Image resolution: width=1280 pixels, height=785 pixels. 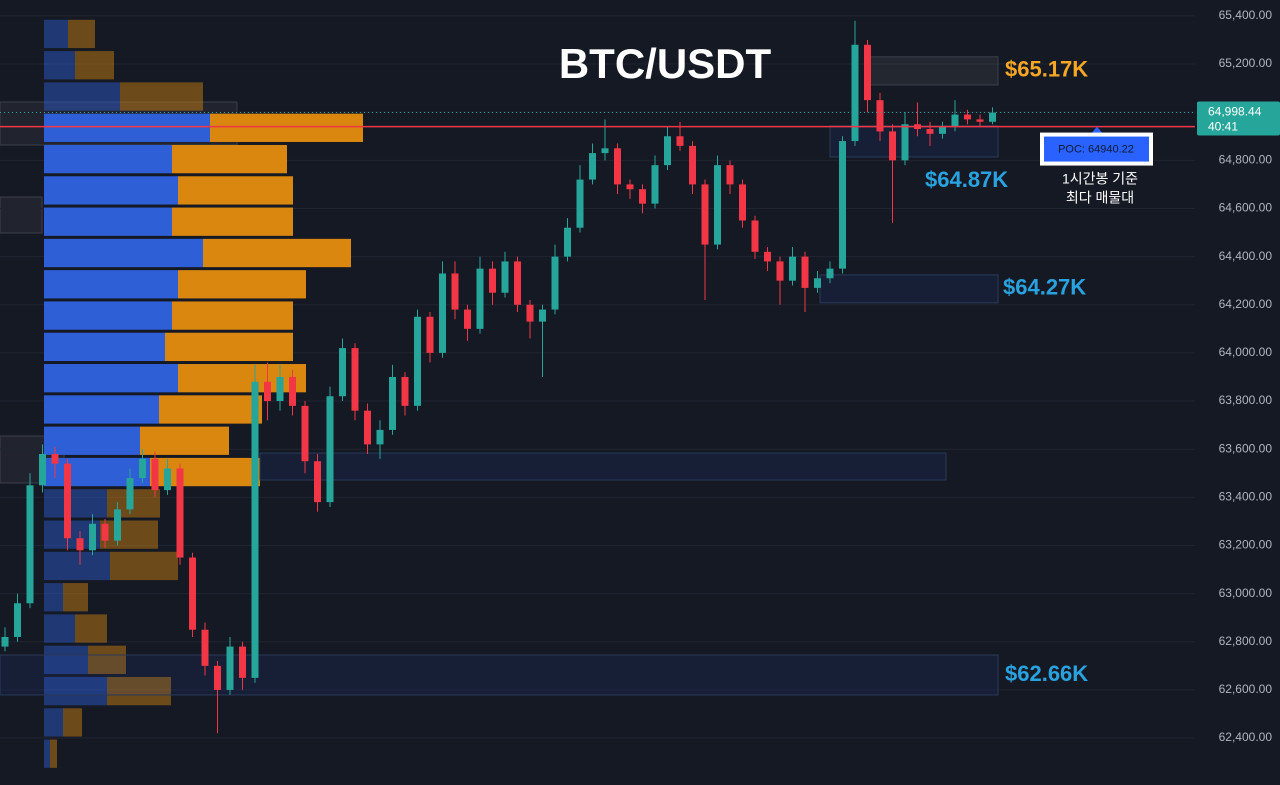 I want to click on y-tick-label: 64,000.00, so click(x=1246, y=352).